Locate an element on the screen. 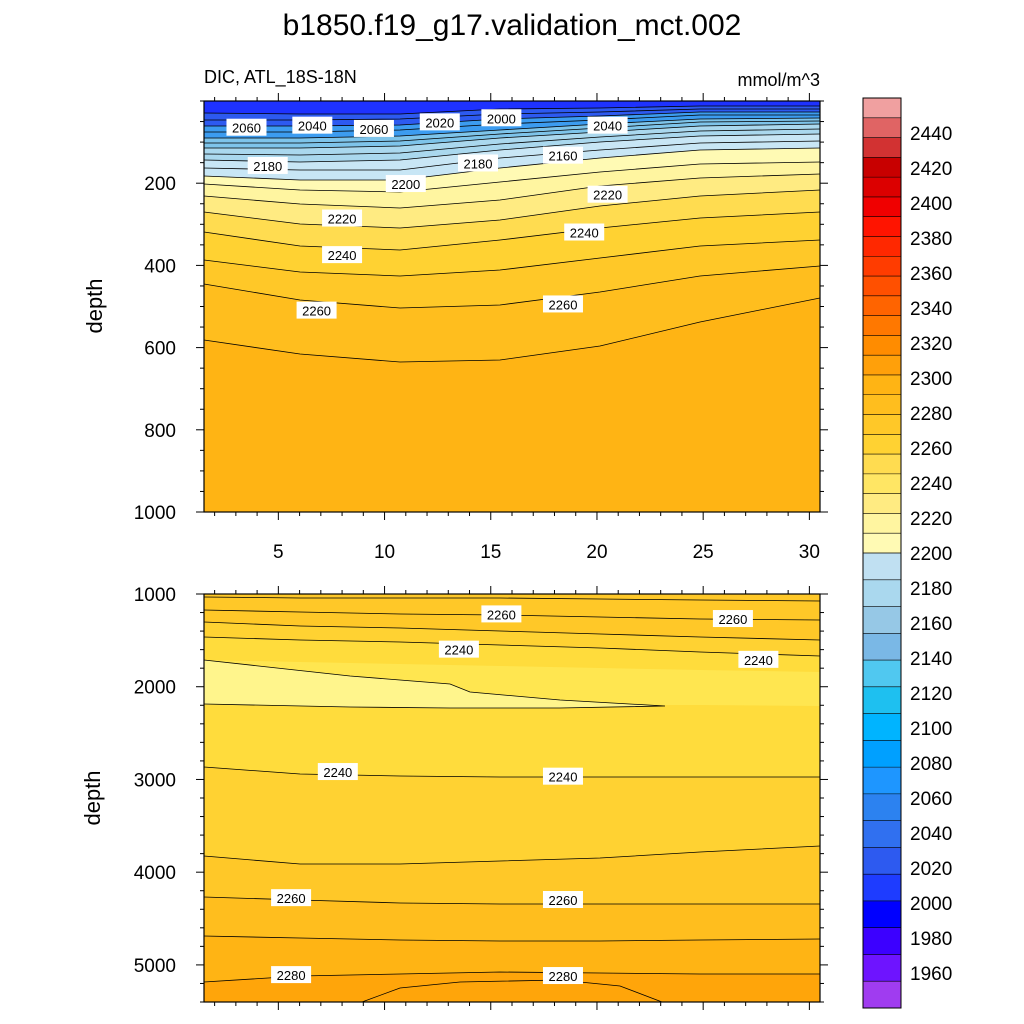  colorbar-label: 2440 is located at coordinates (931, 134).